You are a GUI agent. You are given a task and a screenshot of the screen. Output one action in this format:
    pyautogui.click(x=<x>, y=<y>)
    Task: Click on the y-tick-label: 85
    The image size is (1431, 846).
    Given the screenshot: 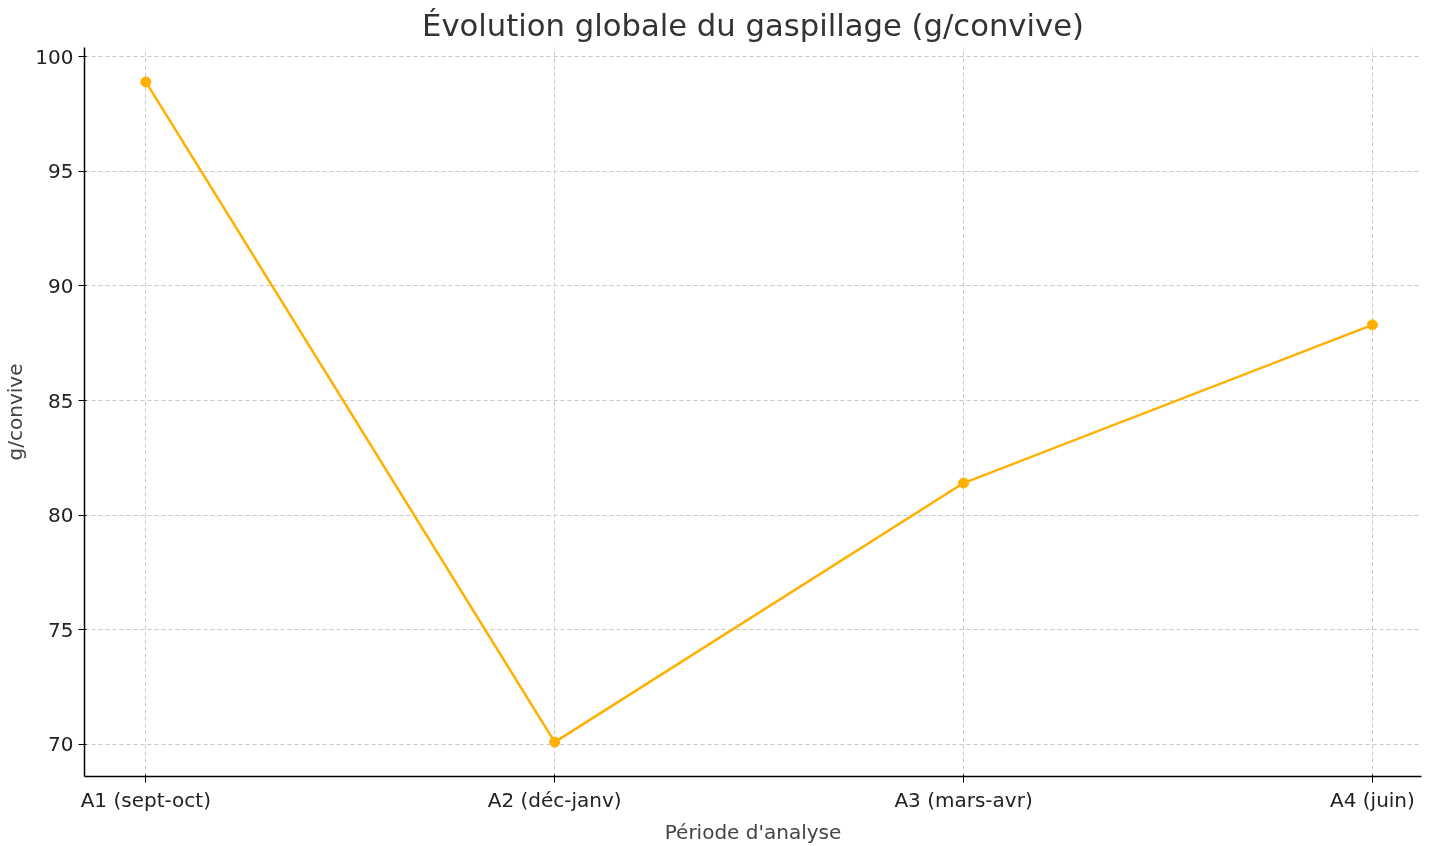 What is the action you would take?
    pyautogui.click(x=61, y=400)
    